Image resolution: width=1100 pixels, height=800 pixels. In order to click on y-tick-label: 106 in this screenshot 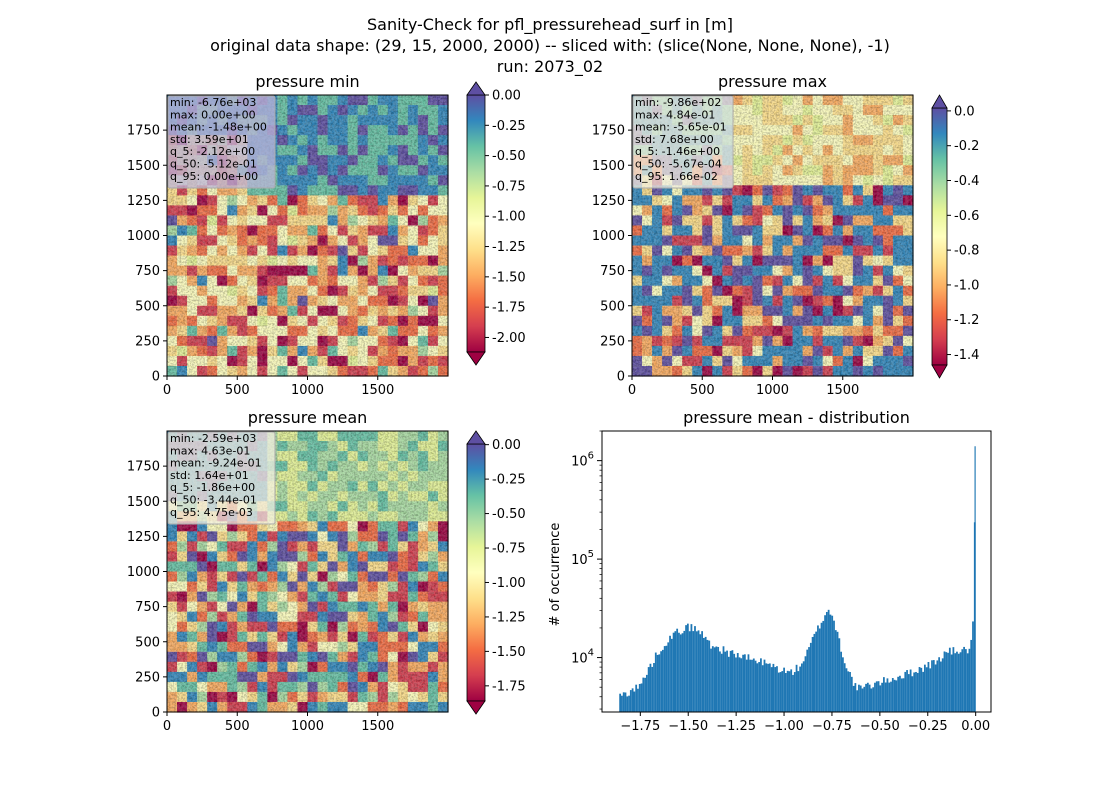, I will do `click(582, 460)`.